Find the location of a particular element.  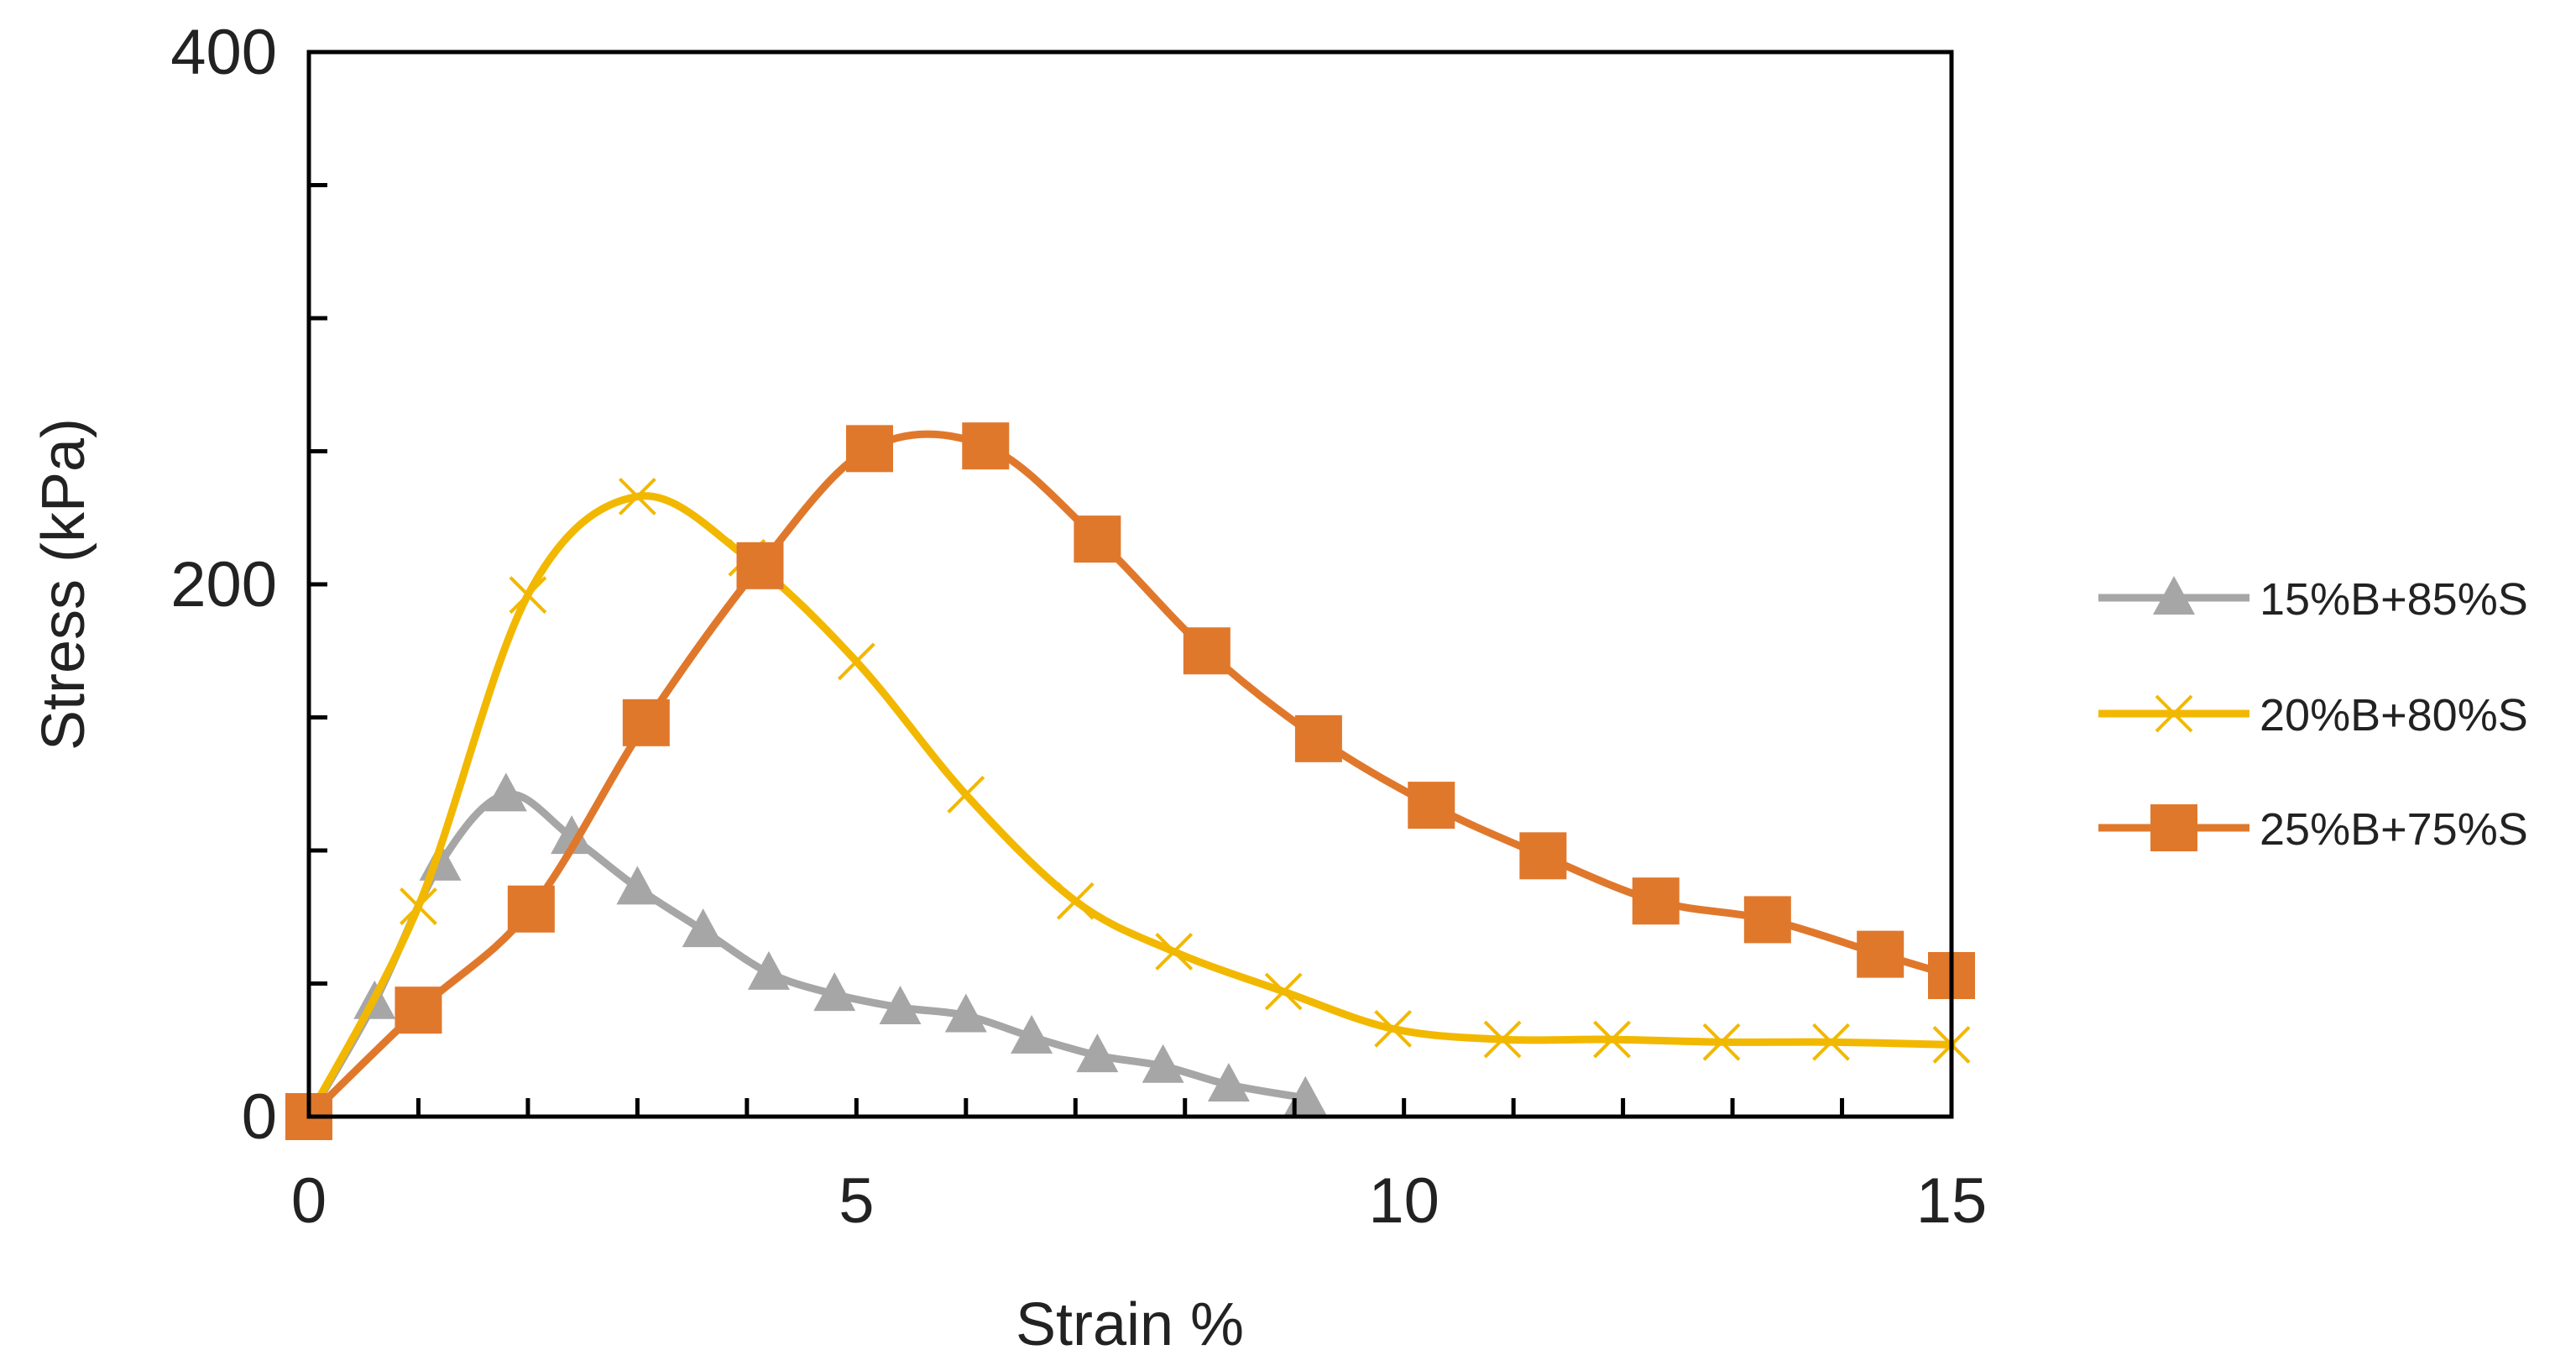

x-tick-label: 10 is located at coordinates (1404, 1201).